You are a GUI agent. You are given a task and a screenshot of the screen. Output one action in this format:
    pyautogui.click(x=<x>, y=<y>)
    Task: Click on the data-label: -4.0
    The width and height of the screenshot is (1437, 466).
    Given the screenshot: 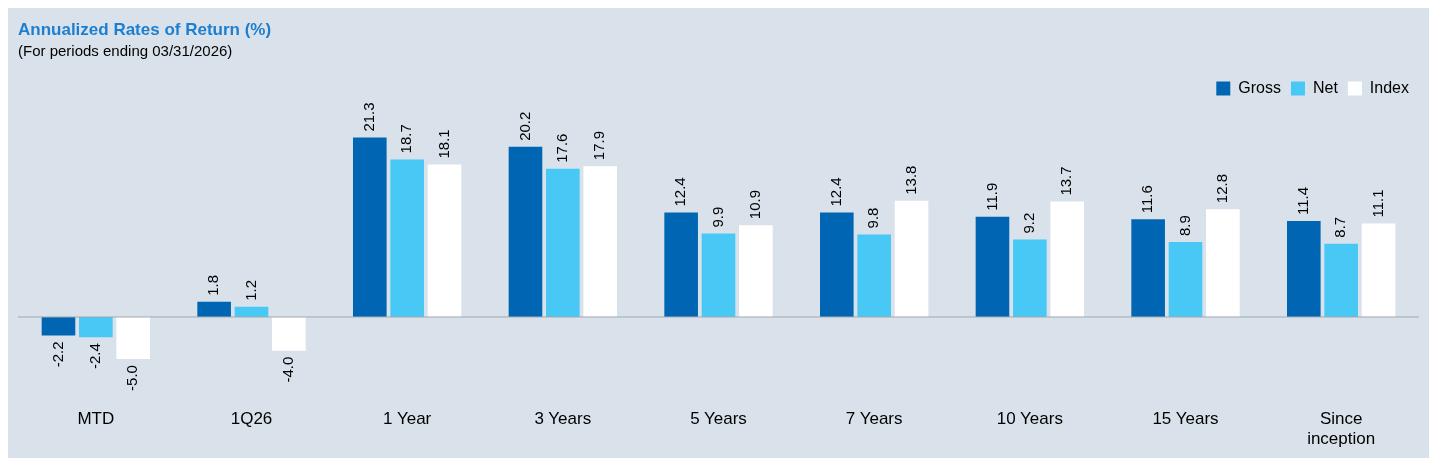 What is the action you would take?
    pyautogui.click(x=287, y=369)
    